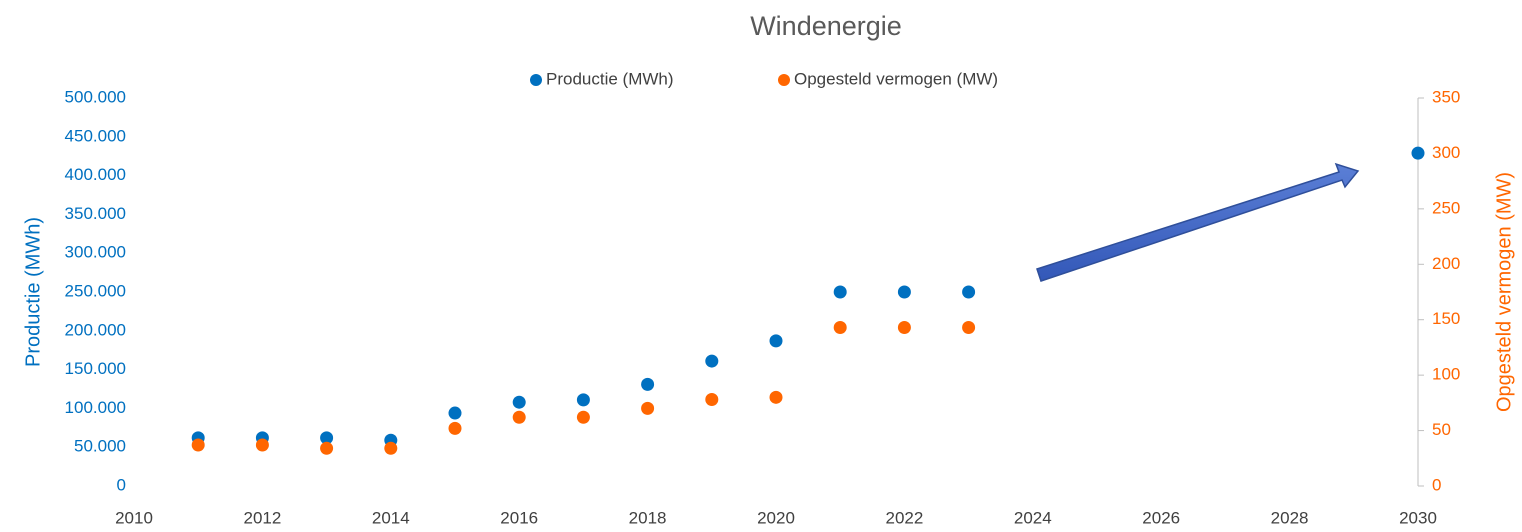 The image size is (1522, 532). What do you see at coordinates (610, 78) in the screenshot?
I see `legend-label: Productie (MWh)` at bounding box center [610, 78].